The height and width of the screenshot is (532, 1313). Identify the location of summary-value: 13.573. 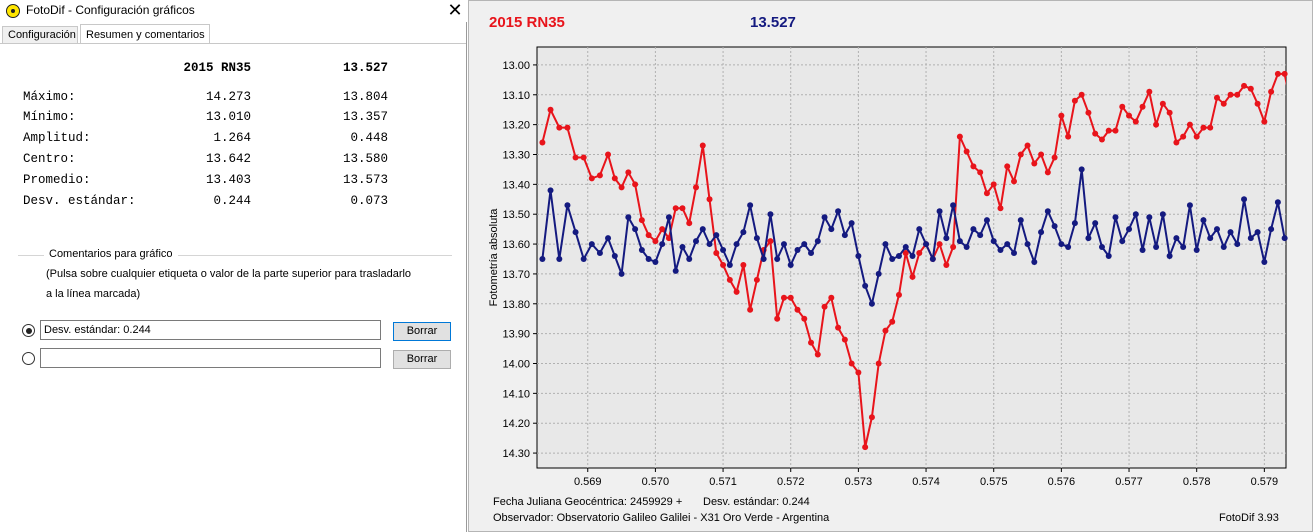
(365, 180).